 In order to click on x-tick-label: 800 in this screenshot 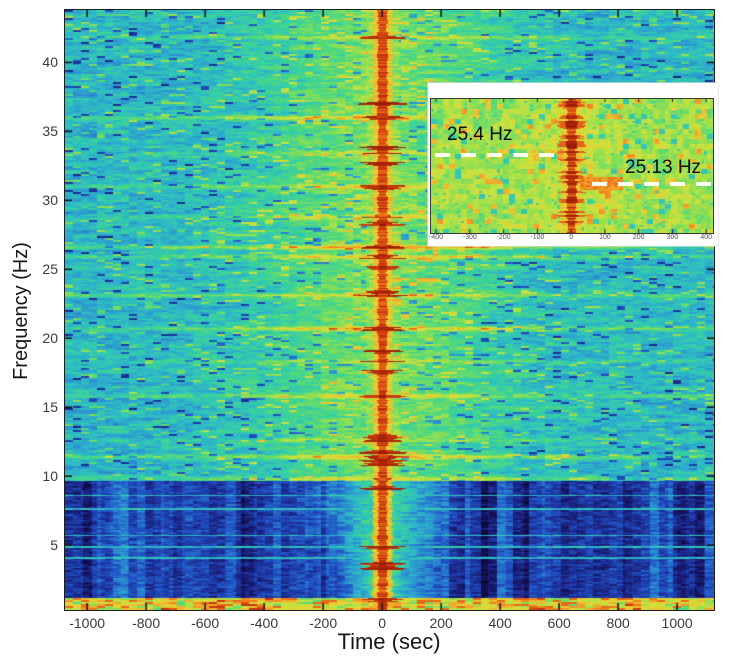, I will do `click(618, 623)`.